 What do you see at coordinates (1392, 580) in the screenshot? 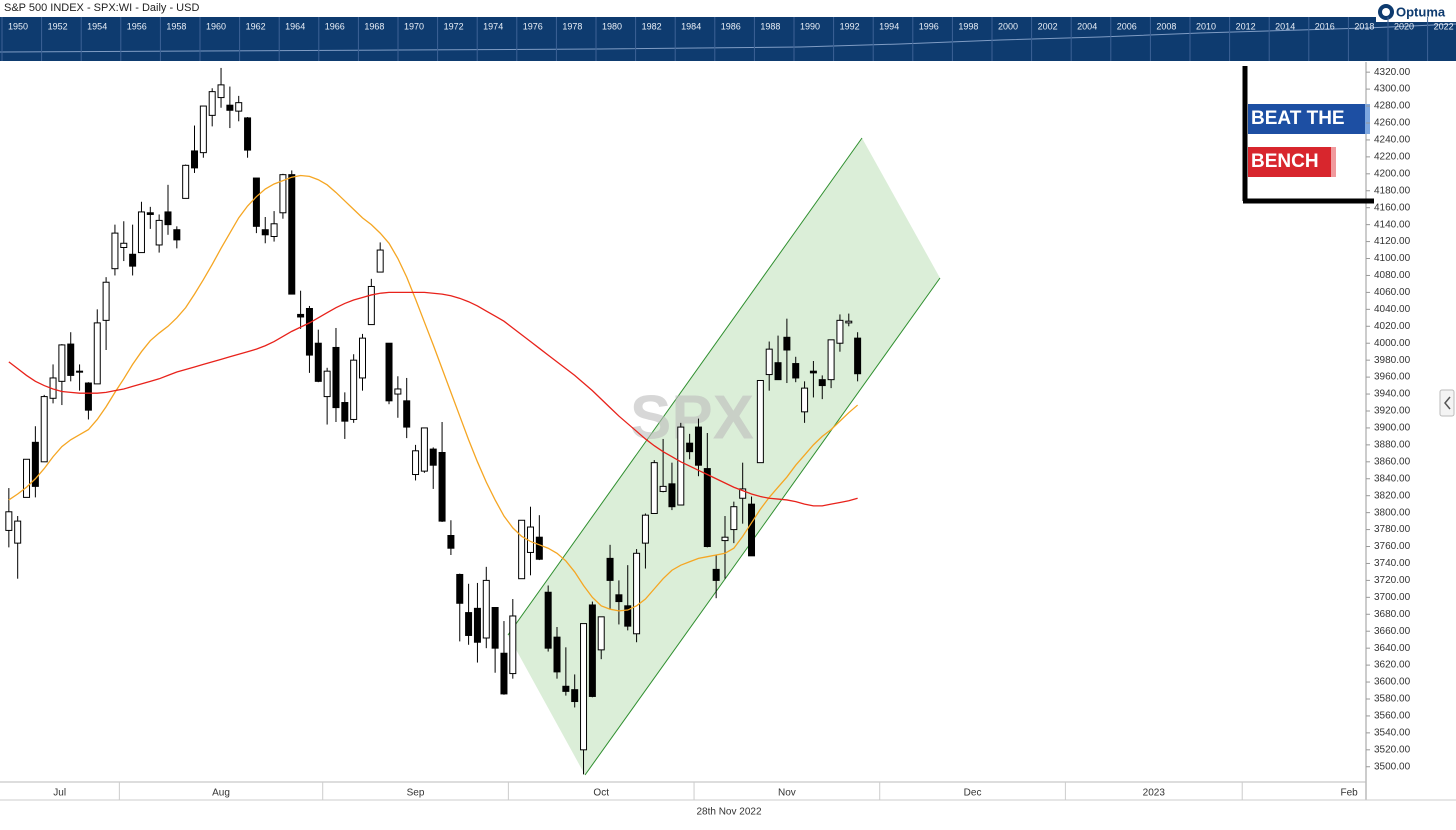
I see `y-tick-label: 3720.00` at bounding box center [1392, 580].